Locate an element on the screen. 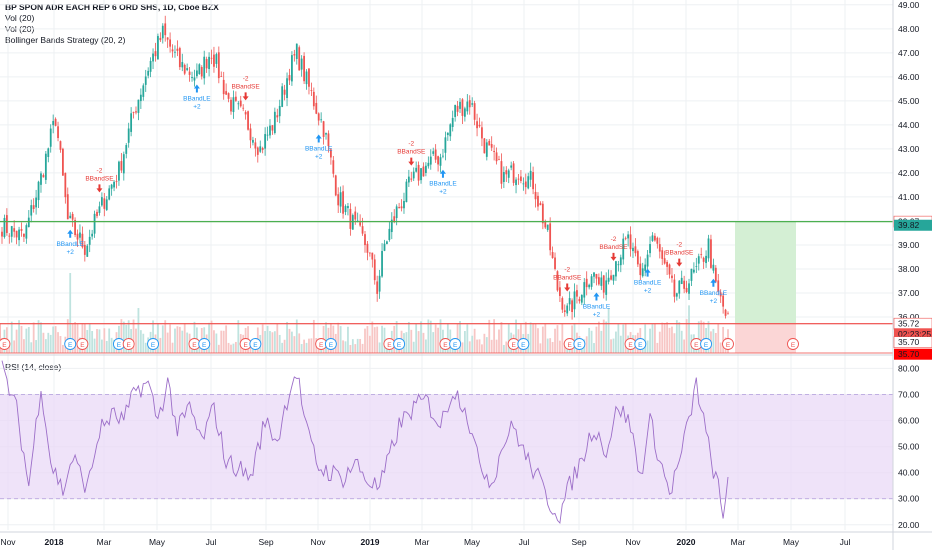 This screenshot has height=550, width=932. price-badge-label: 35.72 is located at coordinates (909, 324).